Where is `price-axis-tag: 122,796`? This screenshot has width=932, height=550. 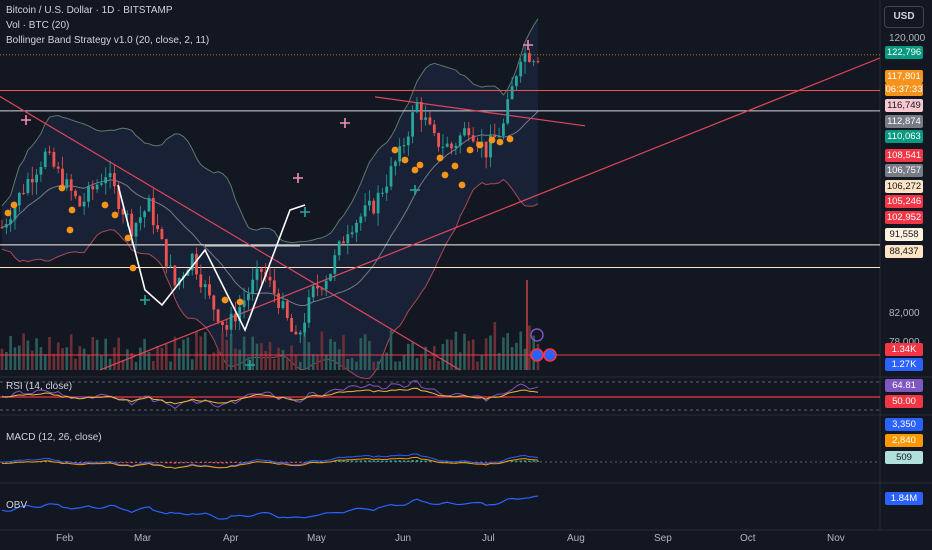
price-axis-tag: 122,796 is located at coordinates (904, 52).